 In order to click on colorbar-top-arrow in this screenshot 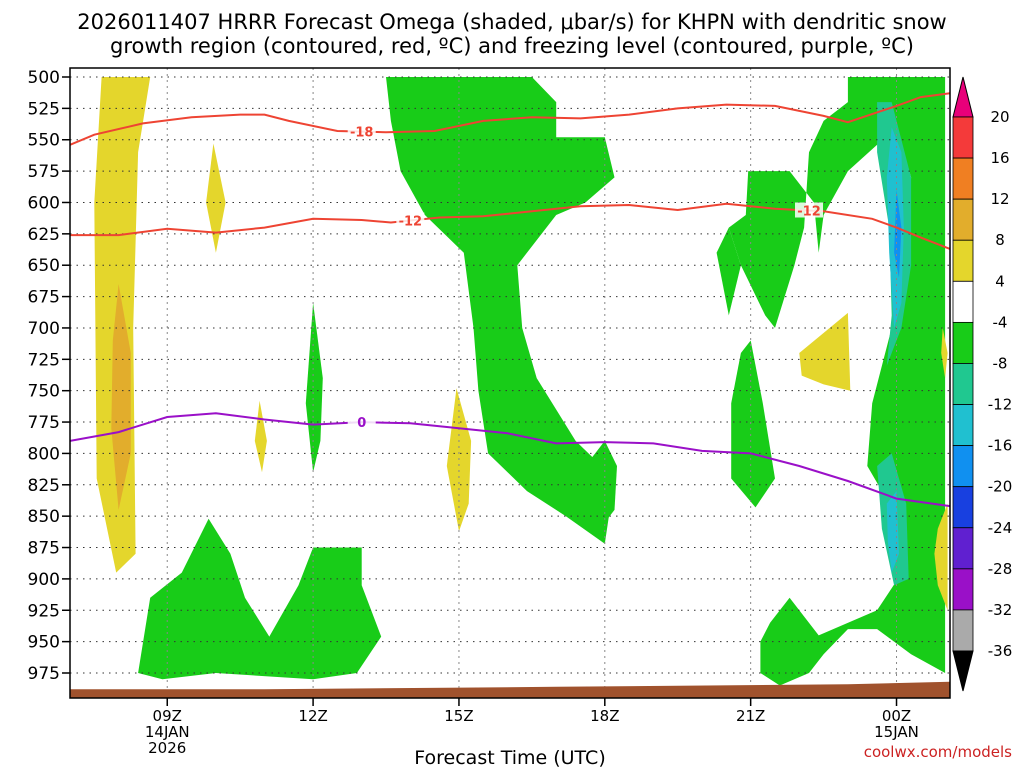, I will do `click(963, 97)`.